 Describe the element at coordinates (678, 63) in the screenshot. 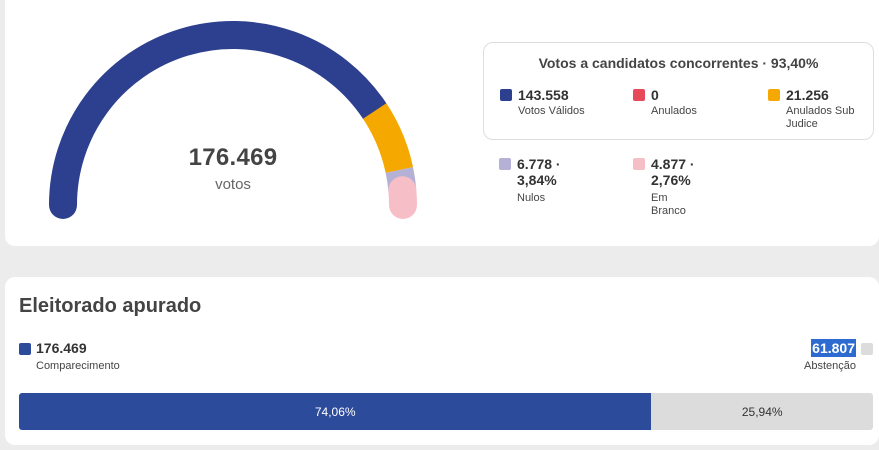

I see `legend-title: Votos a candidatos concorrentes · 93,40%` at that location.